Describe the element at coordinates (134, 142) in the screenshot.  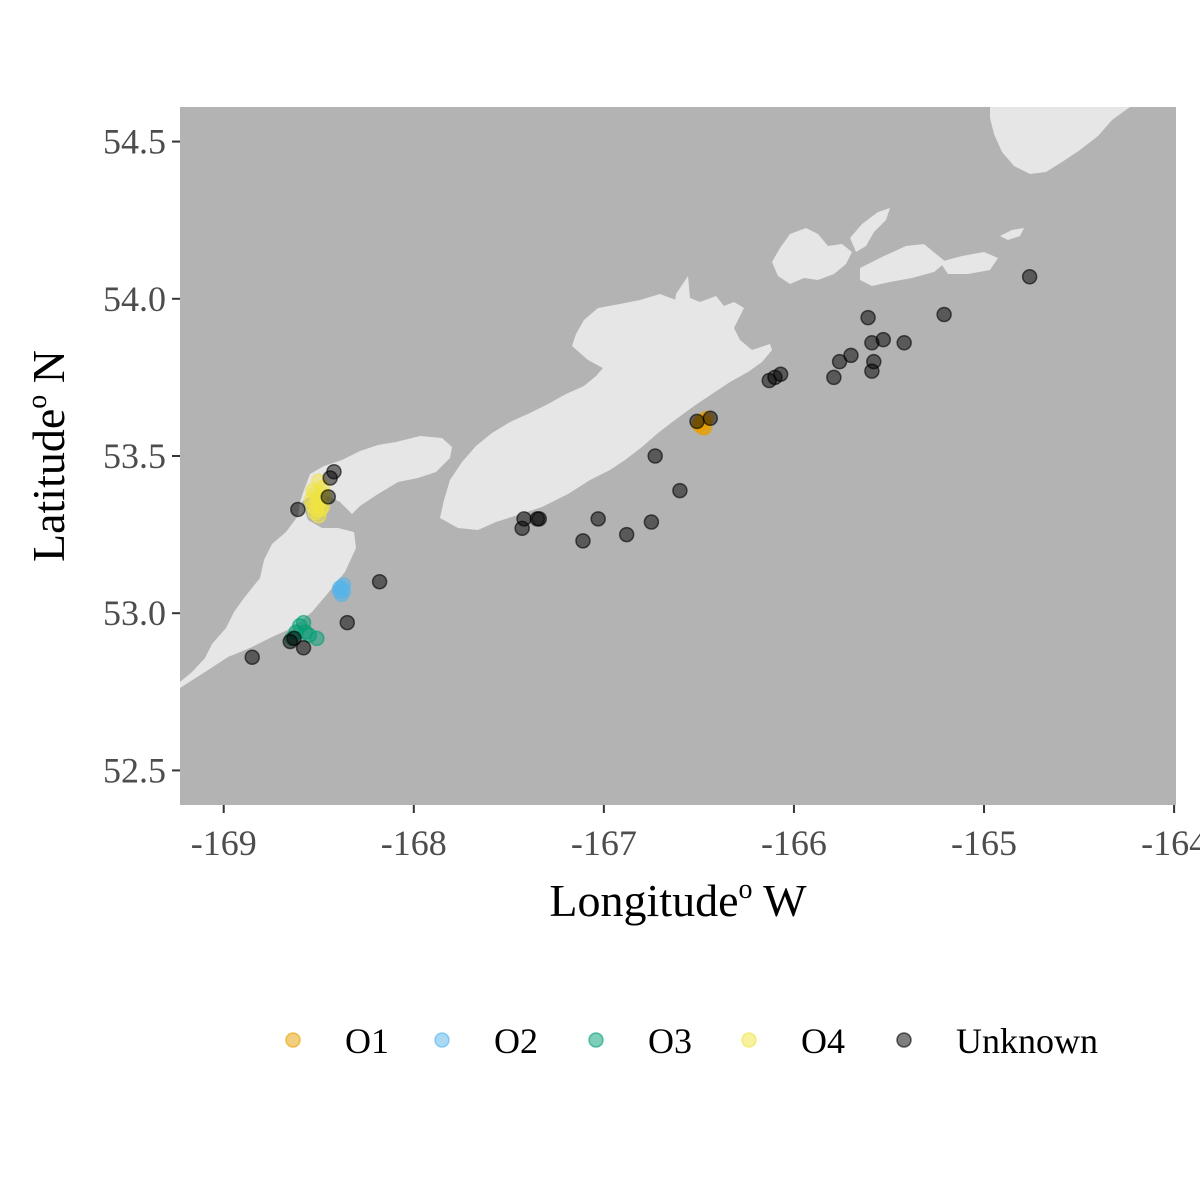
I see `y-tick-label: 54.5` at that location.